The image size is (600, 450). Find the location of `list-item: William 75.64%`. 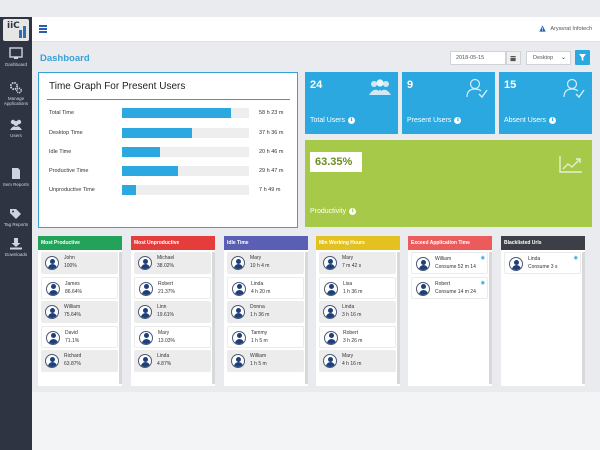

list-item: William 75.64% is located at coordinates (79, 312).